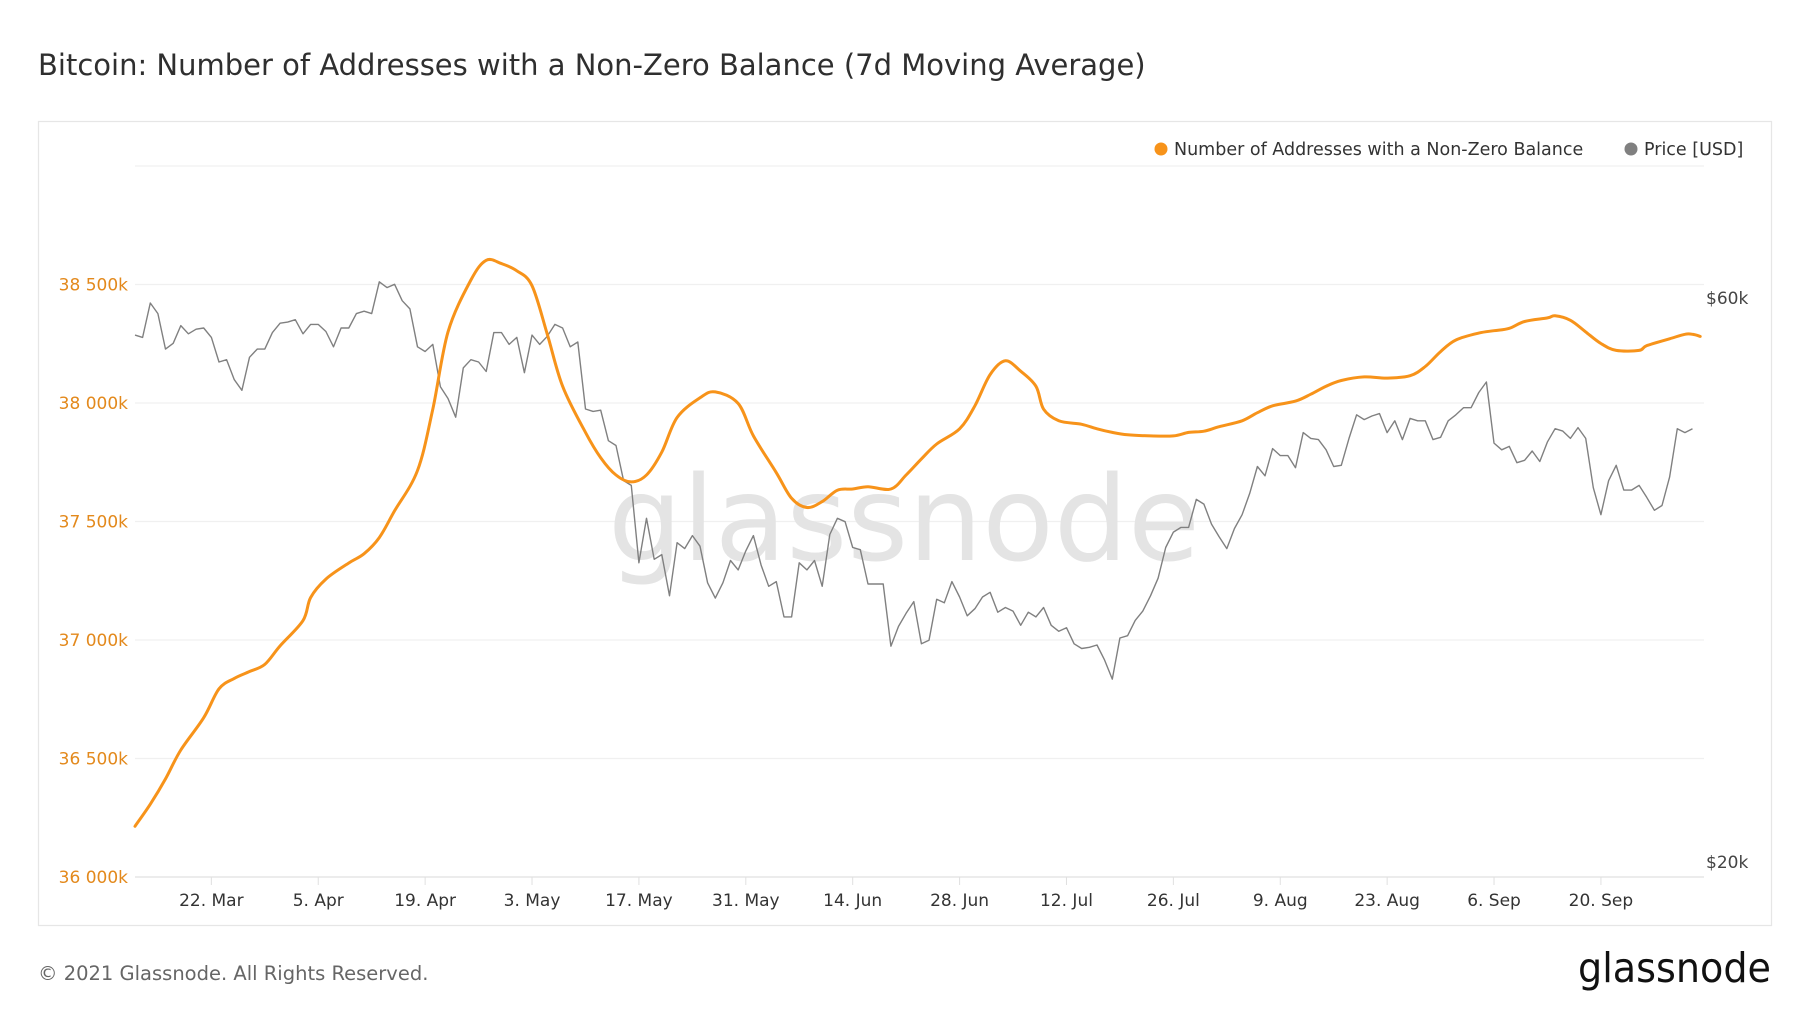 The image size is (1800, 1013). Describe the element at coordinates (1066, 901) in the screenshot. I see `x-tick-label: 12. Jul` at that location.